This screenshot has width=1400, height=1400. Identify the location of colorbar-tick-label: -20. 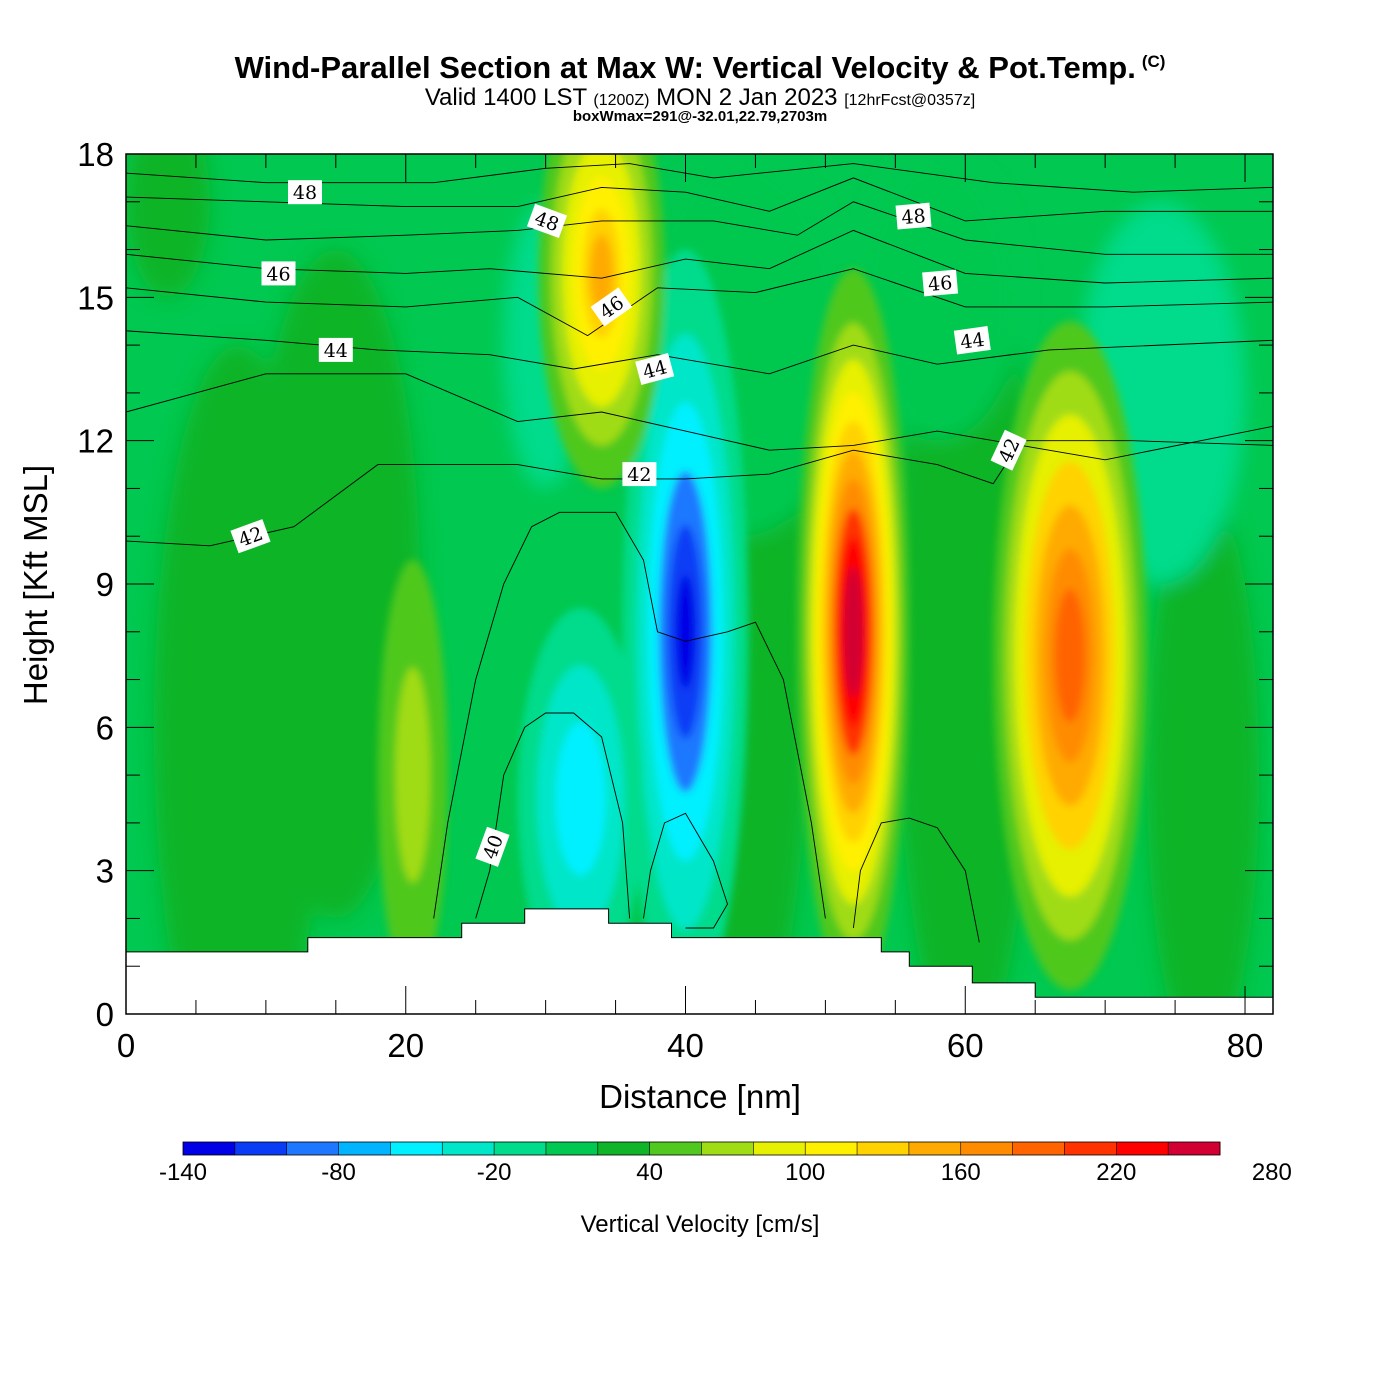
(494, 1172).